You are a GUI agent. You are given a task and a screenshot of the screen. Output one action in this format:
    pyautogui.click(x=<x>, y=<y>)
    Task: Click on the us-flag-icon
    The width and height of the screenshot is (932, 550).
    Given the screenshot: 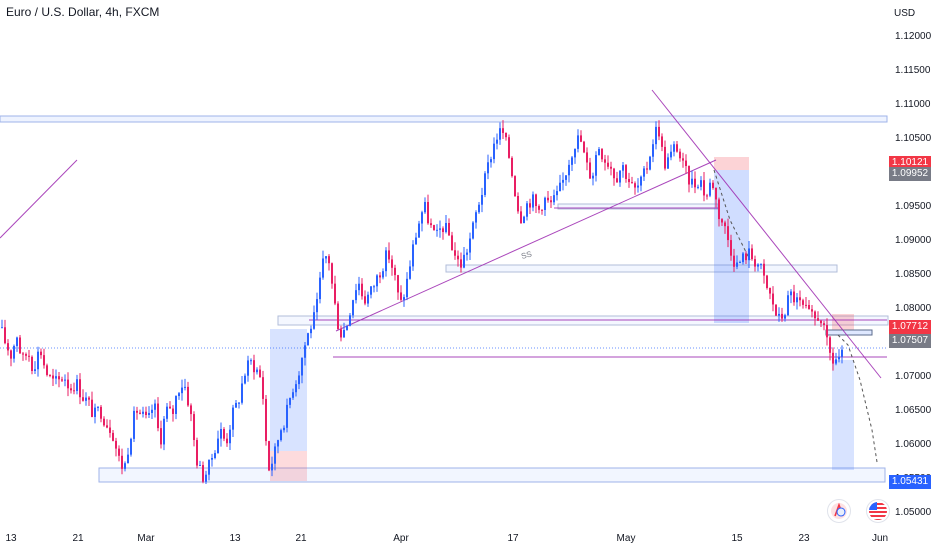 What is the action you would take?
    pyautogui.click(x=878, y=511)
    